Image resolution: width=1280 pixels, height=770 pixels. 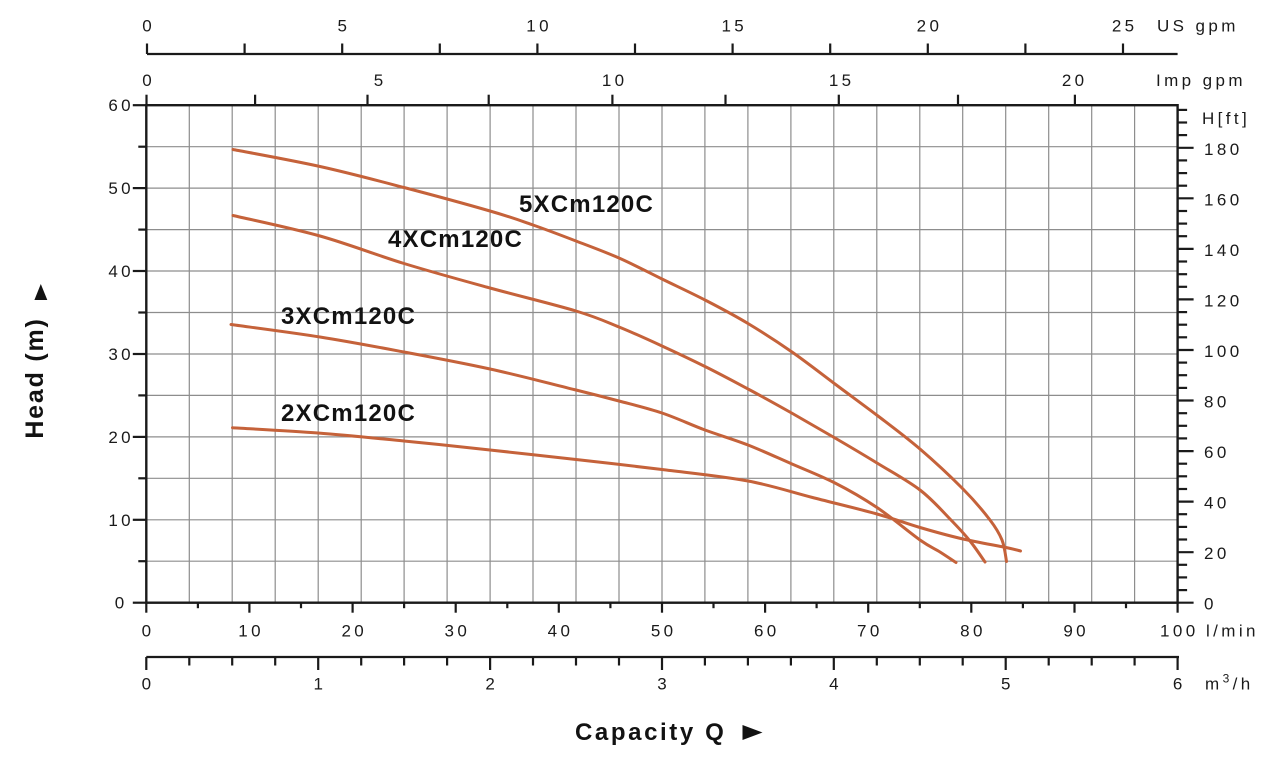 What do you see at coordinates (1201, 80) in the screenshot?
I see `svg-text: Imp gpm` at bounding box center [1201, 80].